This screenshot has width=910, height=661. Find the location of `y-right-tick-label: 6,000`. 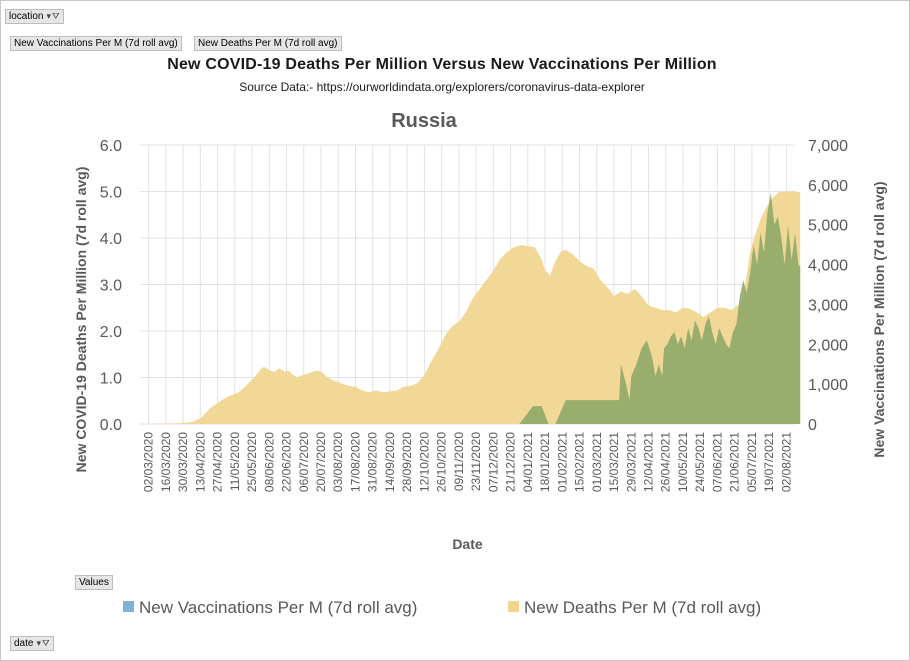

y-right-tick-label: 6,000 is located at coordinates (828, 186).